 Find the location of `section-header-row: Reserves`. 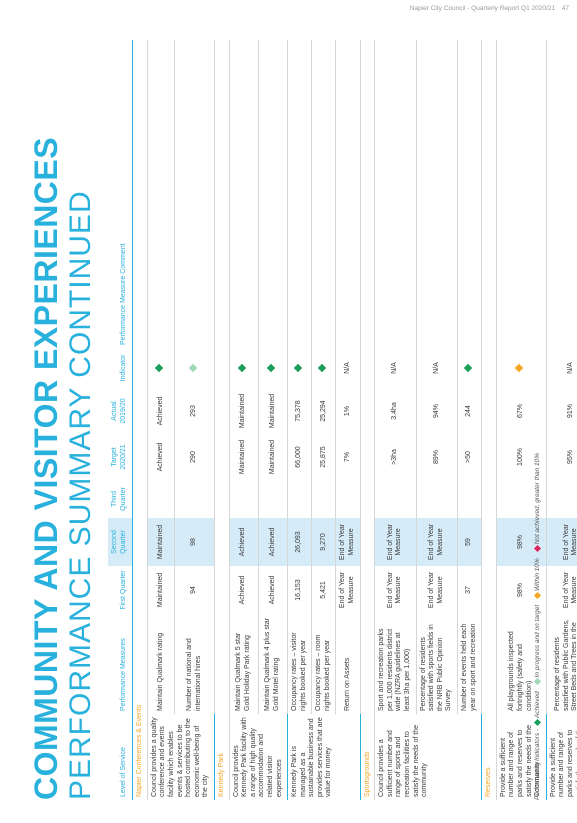

section-header-row: Reserves is located at coordinates (489, 420).